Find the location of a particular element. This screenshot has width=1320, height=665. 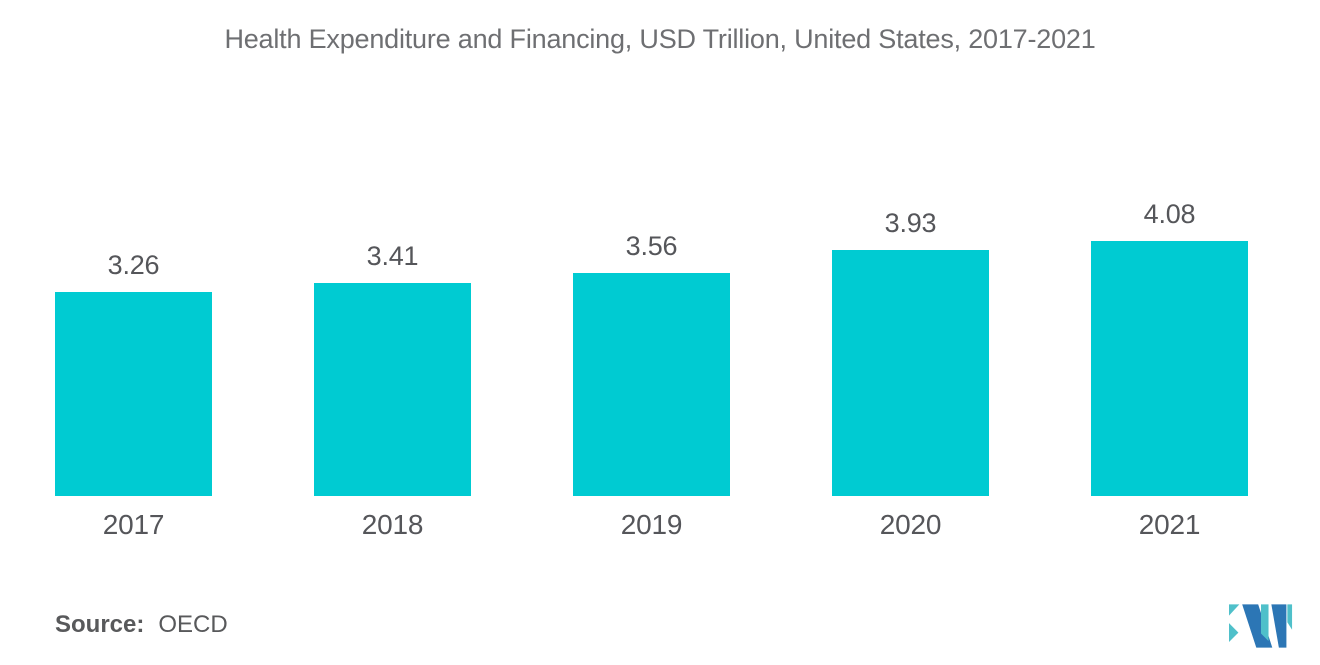

bar-column: 3.93 2020 is located at coordinates (910, 274).